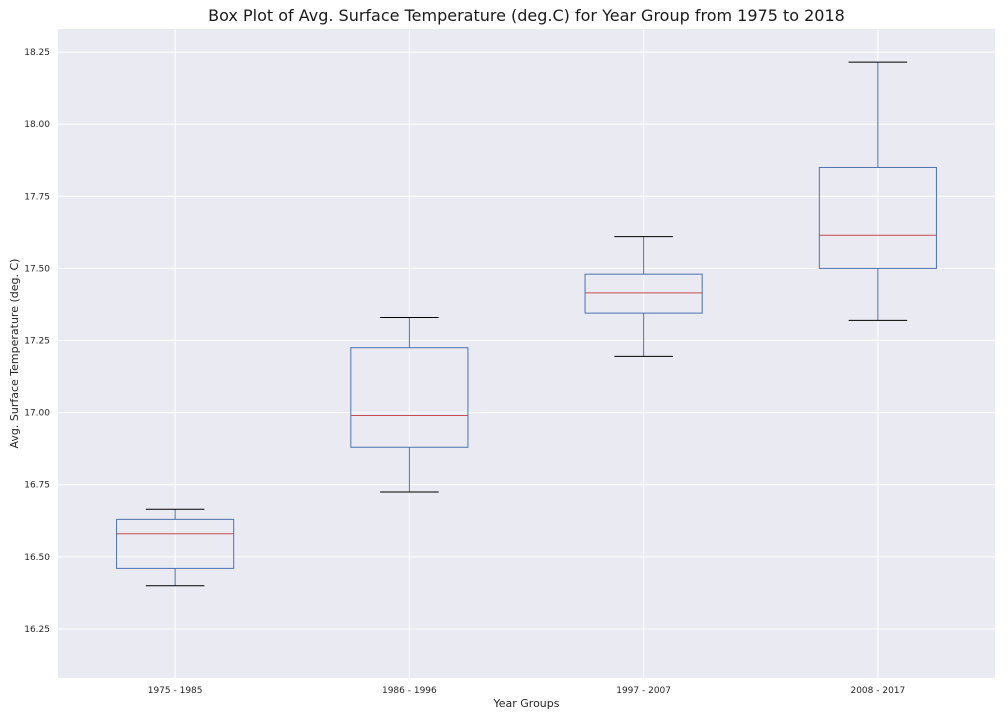 This screenshot has height=720, width=1008. What do you see at coordinates (37, 53) in the screenshot?
I see `y-tick-label: 18.25` at bounding box center [37, 53].